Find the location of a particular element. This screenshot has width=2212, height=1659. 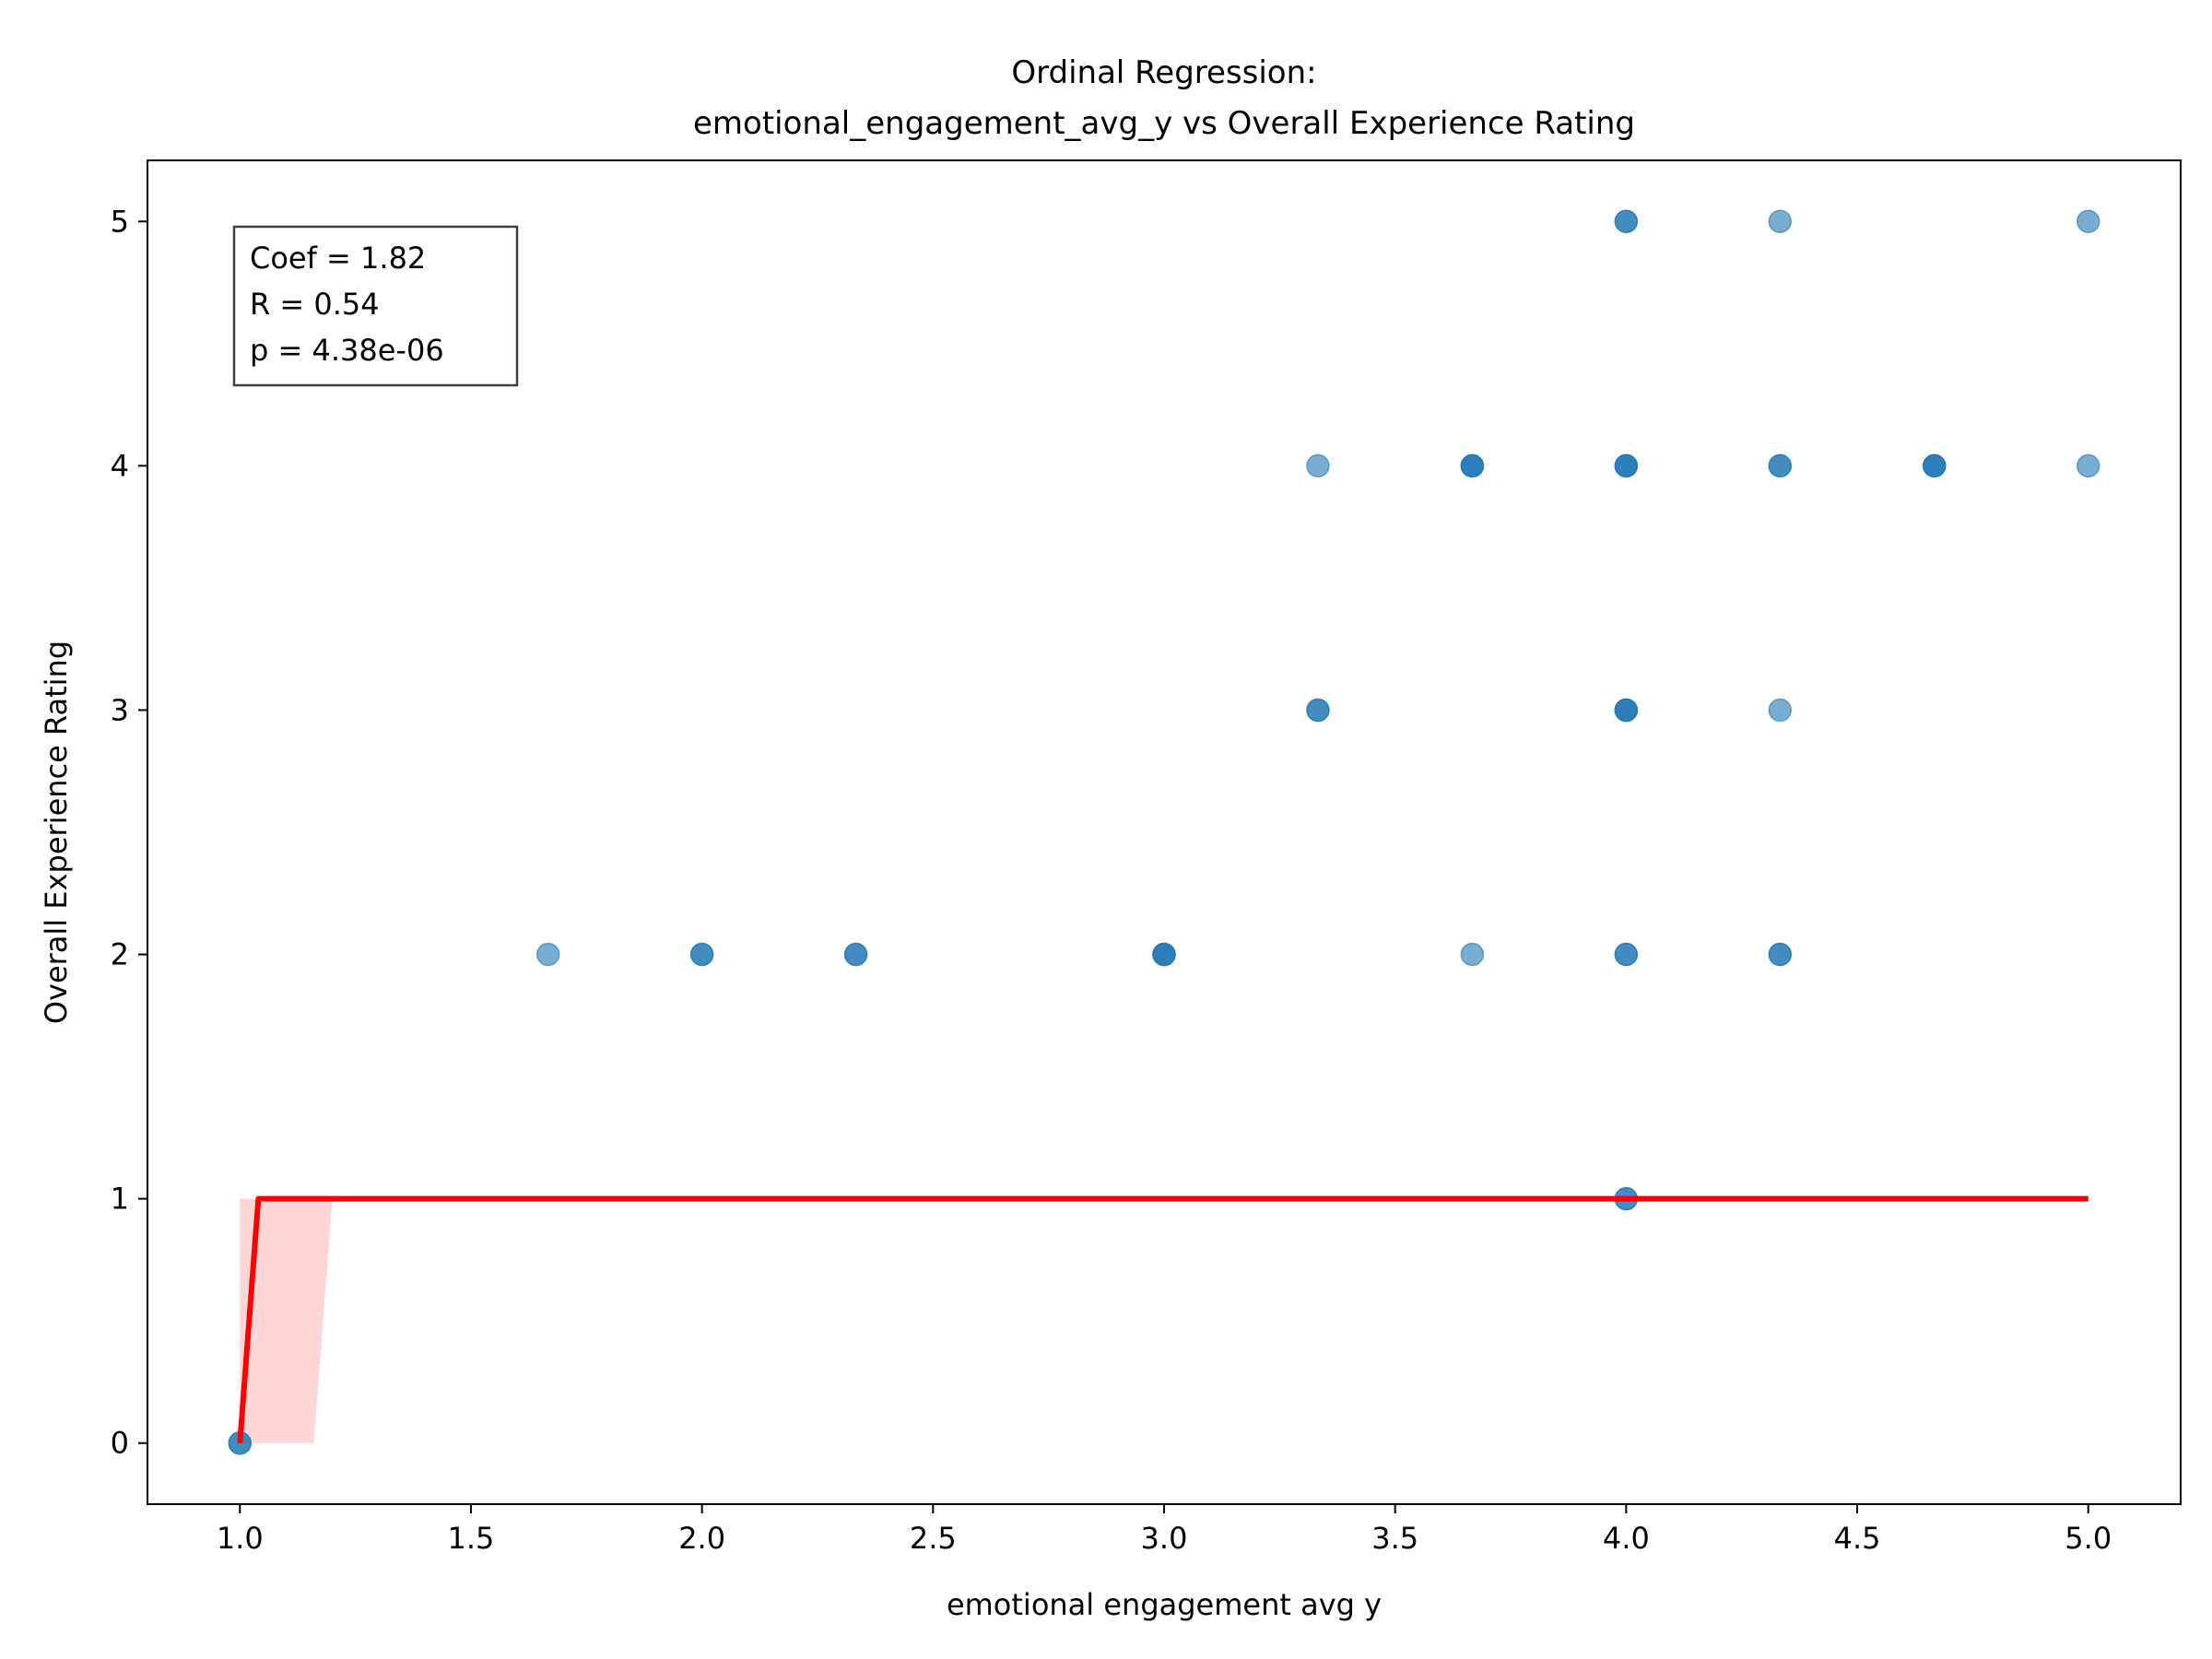

fit-line is located at coordinates (1162, 1319).